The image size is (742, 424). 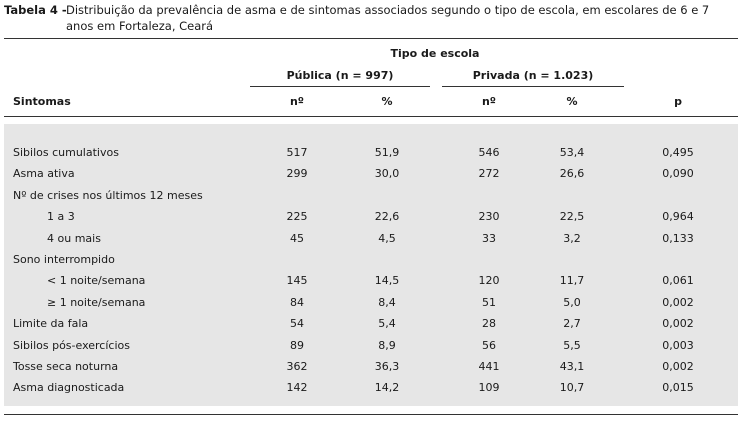 What do you see at coordinates (297, 238) in the screenshot?
I see `cell-n-publica: 45` at bounding box center [297, 238].